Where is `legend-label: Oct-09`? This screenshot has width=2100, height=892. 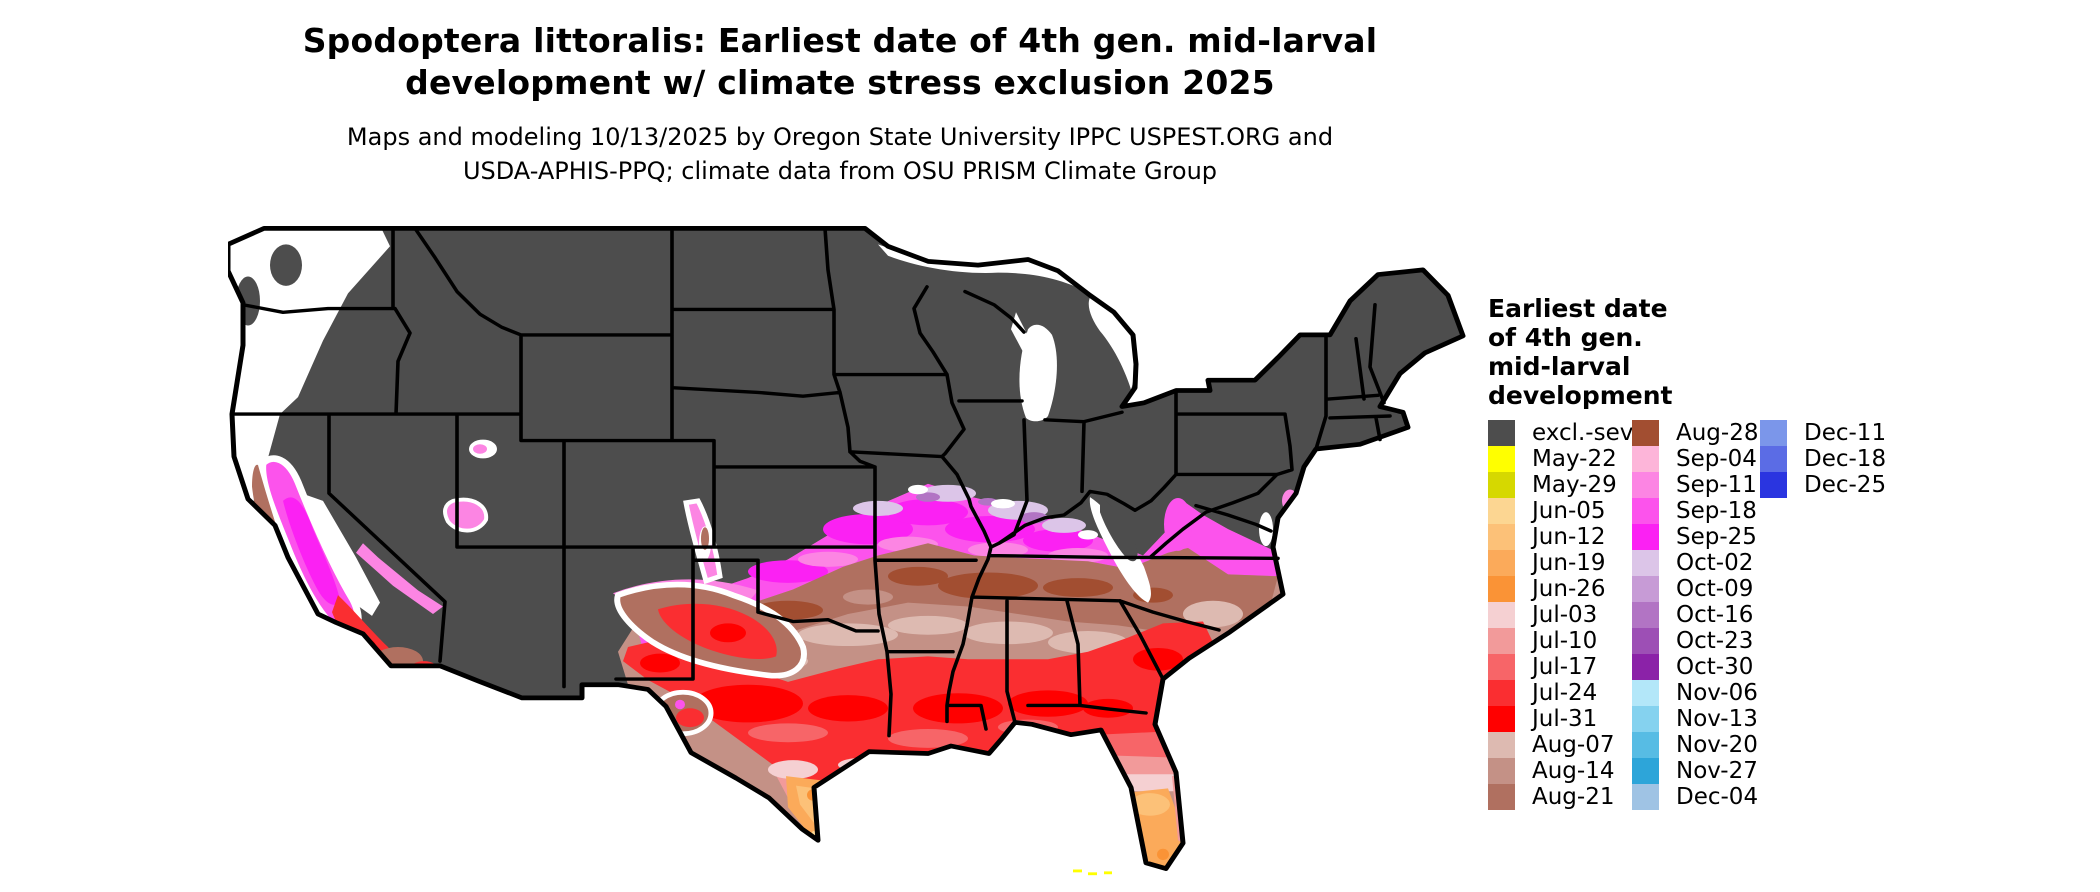 legend-label: Oct-09 is located at coordinates (1715, 589).